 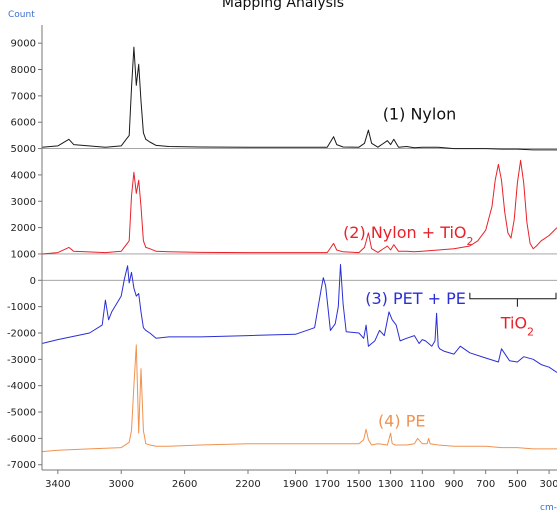 I want to click on series-label-1: (1) Nylon, so click(x=420, y=114).